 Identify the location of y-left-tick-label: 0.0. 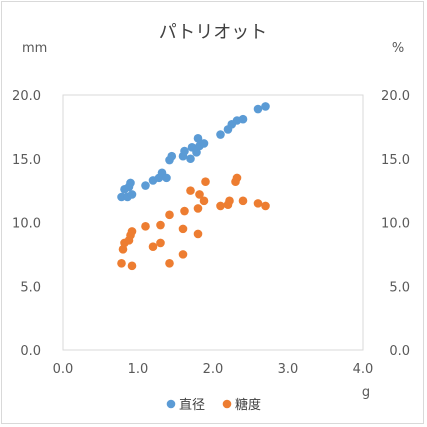
(30, 351).